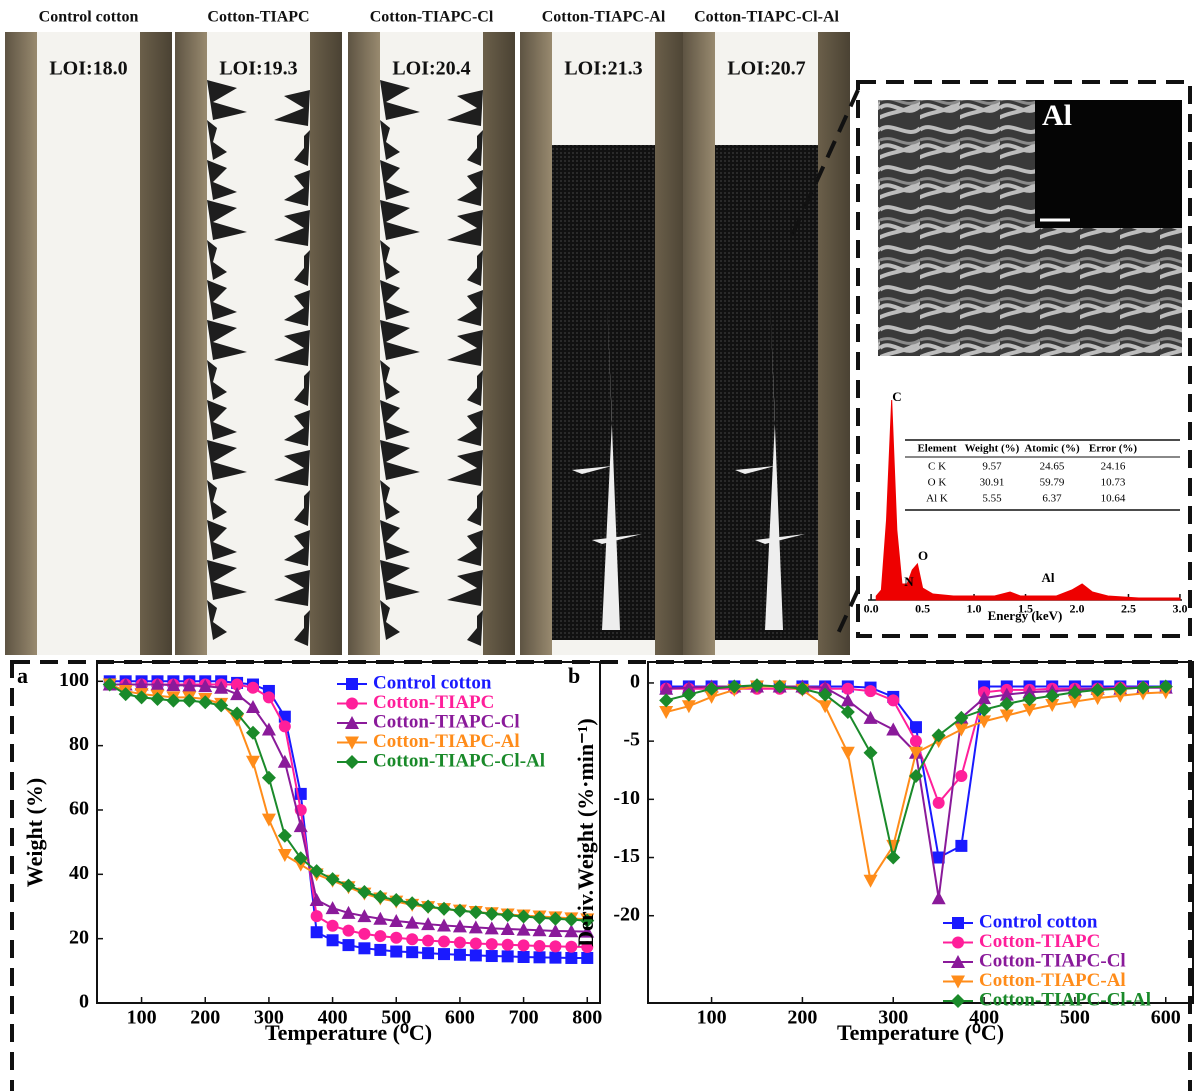  What do you see at coordinates (766, 17) in the screenshot?
I see `photo-title: Cotton-TIAPC-Cl-Al` at bounding box center [766, 17].